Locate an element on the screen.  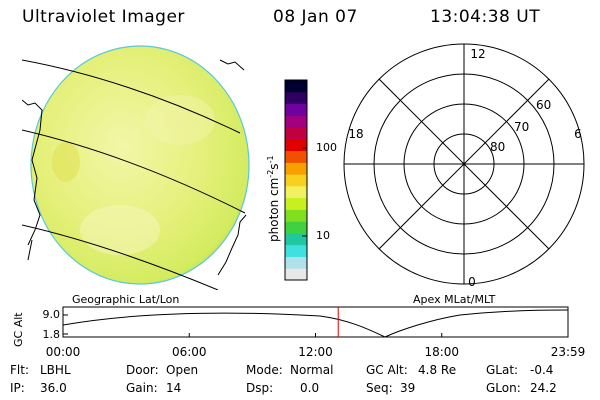
left-panel-label: Geographic Lat/Lon is located at coordinates (125, 299).